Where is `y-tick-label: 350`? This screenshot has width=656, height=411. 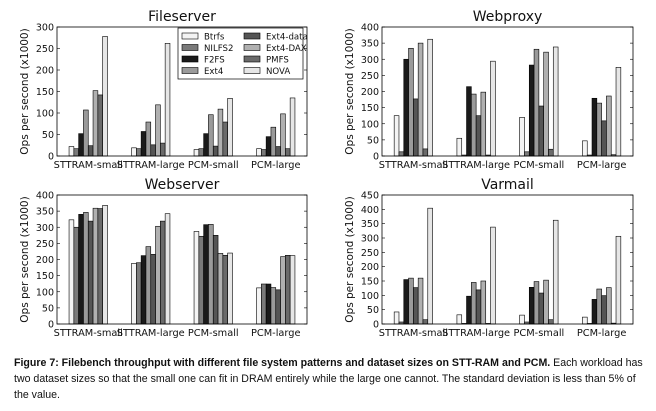
y-tick-label: 350 is located at coordinates (370, 224).